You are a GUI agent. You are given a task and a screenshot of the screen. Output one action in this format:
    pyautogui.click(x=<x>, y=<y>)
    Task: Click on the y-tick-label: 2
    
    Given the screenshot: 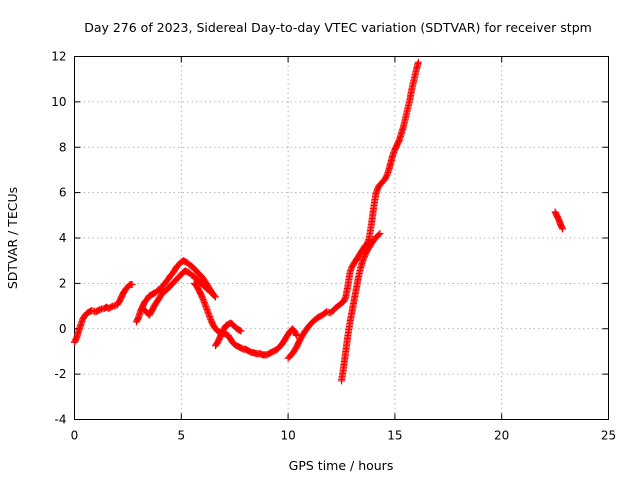 What is the action you would take?
    pyautogui.click(x=63, y=283)
    